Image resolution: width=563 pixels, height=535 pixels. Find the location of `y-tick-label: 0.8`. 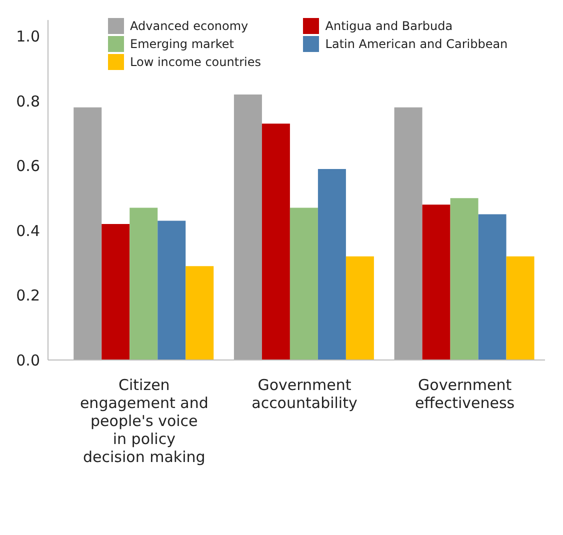

y-tick-label: 0.8 is located at coordinates (28, 101).